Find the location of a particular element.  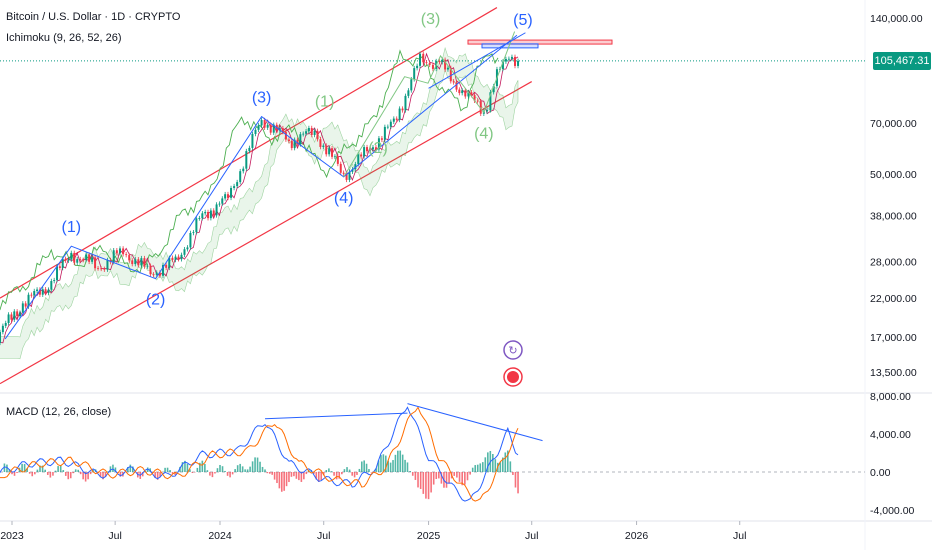

price-tick-label: 50,000.00 is located at coordinates (893, 175).